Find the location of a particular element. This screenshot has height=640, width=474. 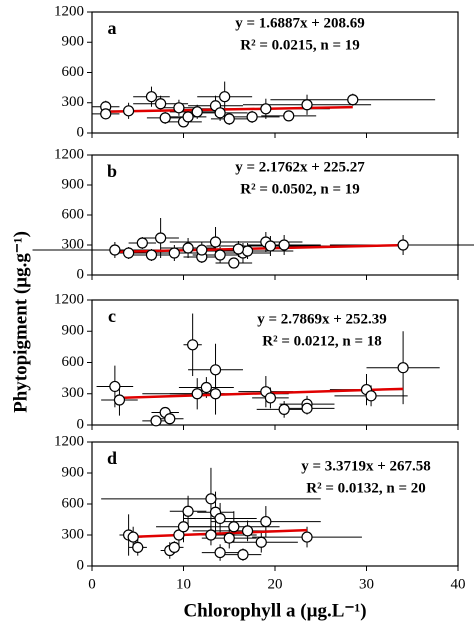

y-axis-label: Phytopigment (µg.g⁻¹) is located at coordinates (20, 322).